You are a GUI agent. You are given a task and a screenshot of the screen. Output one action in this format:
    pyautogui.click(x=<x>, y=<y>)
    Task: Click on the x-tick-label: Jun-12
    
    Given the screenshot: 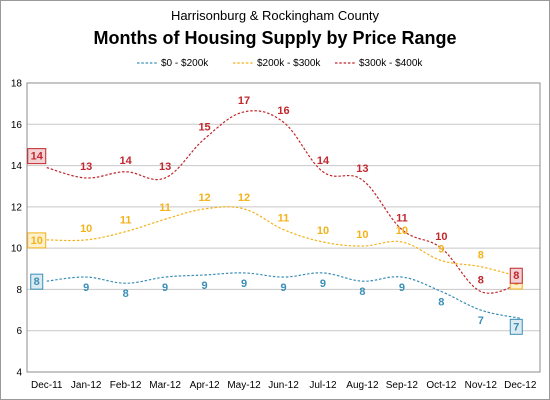 What is the action you would take?
    pyautogui.click(x=283, y=385)
    